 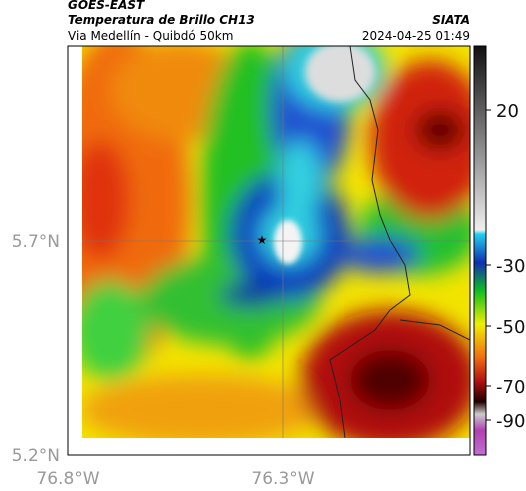 What do you see at coordinates (510, 327) in the screenshot?
I see `colorbar-tick-label: -50` at bounding box center [510, 327].